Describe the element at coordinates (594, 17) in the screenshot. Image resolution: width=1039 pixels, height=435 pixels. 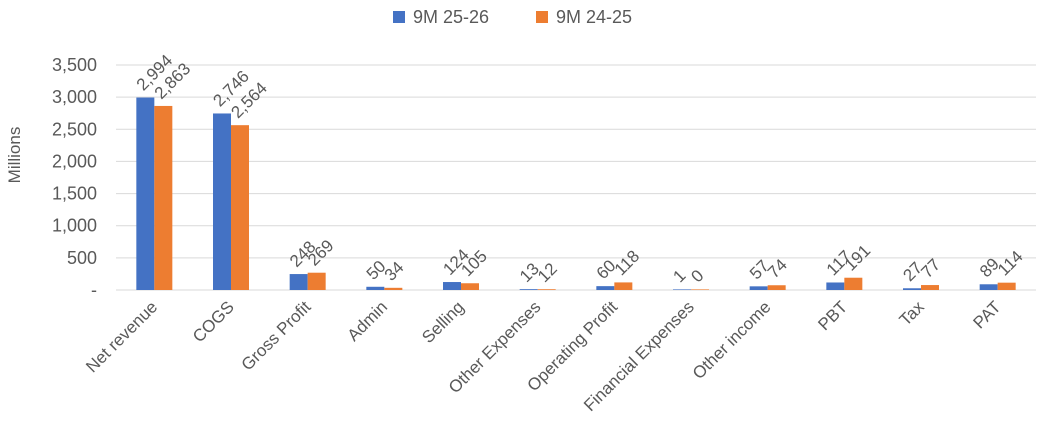
I see `legend-label-2: 9M 24-25` at that location.